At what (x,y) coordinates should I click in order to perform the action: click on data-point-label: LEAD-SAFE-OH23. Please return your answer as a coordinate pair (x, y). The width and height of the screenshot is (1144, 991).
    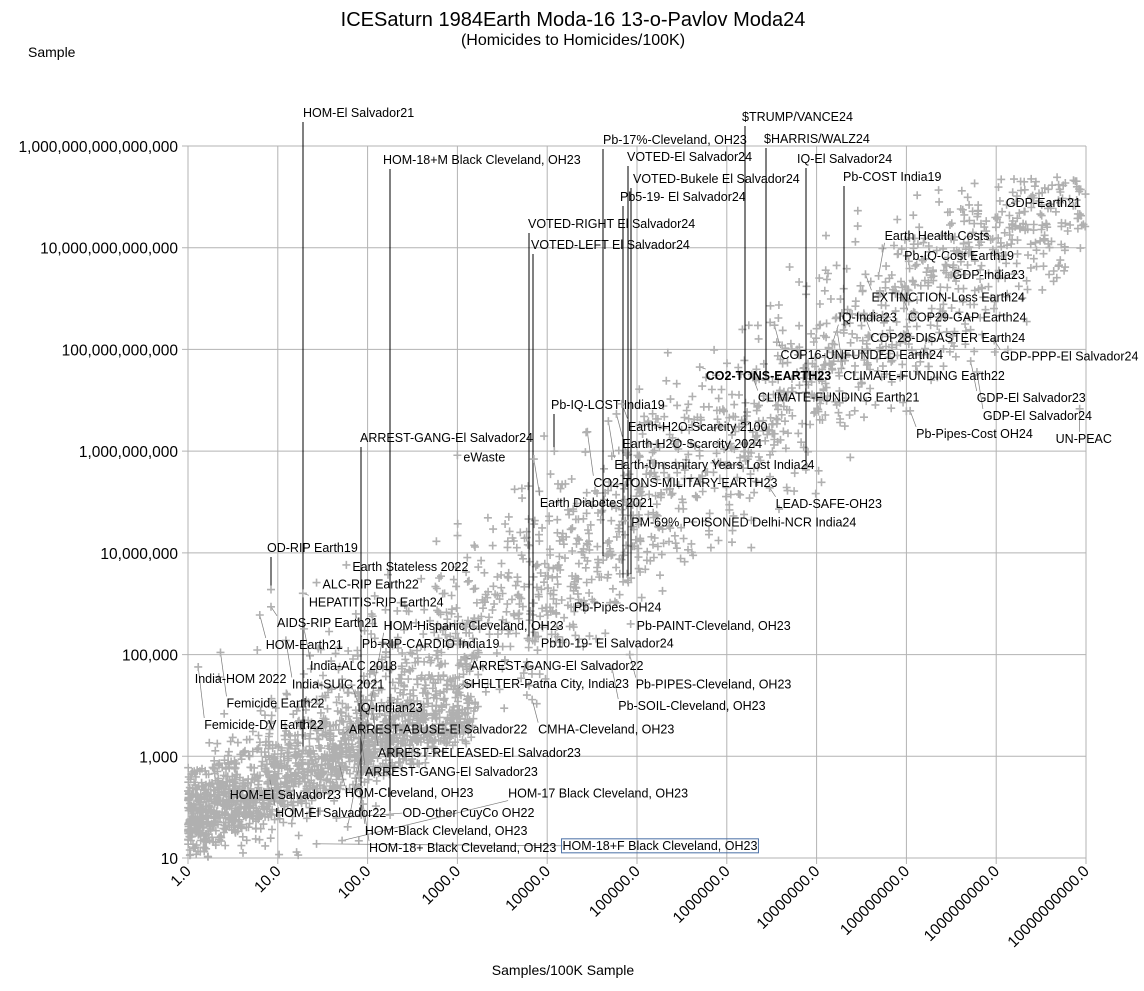
    Looking at the image, I should click on (829, 504).